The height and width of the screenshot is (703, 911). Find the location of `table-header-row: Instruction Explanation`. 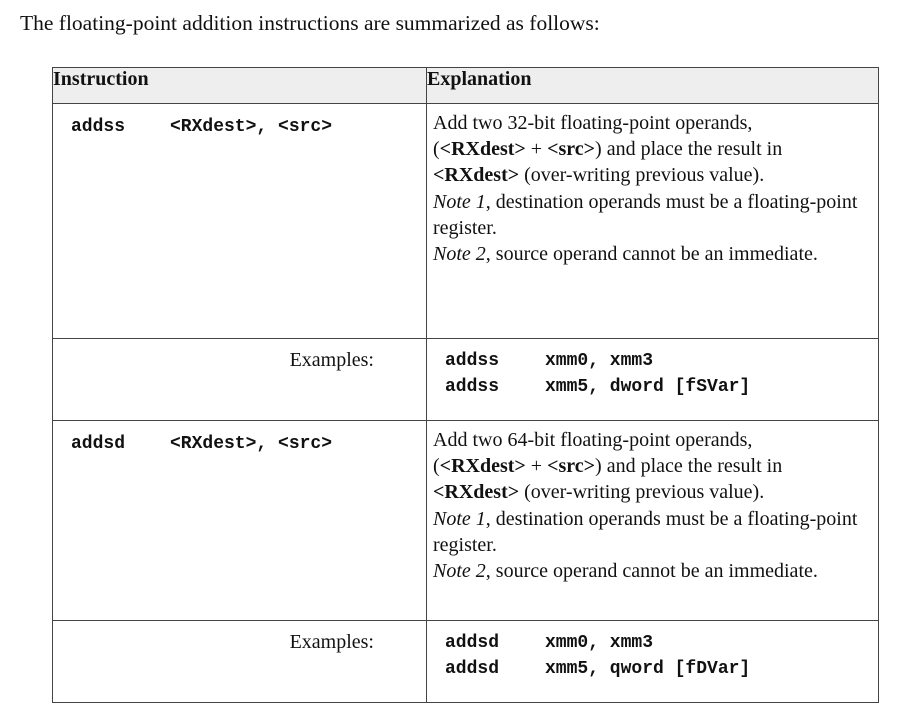

table-header-row: Instruction Explanation is located at coordinates (465, 85).